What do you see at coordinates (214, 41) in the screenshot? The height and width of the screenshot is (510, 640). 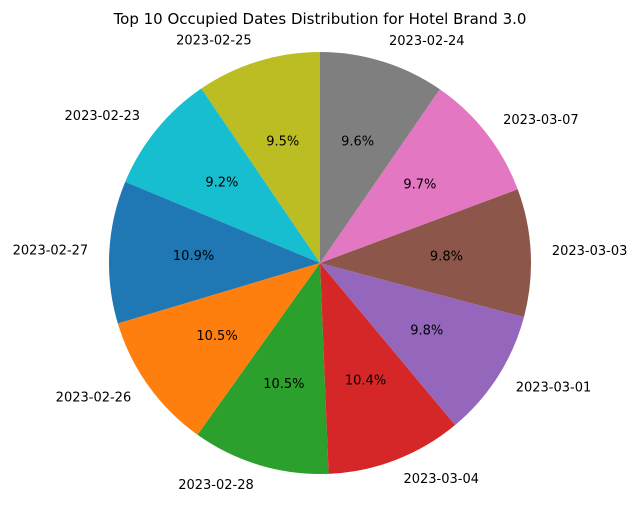 I see `slice-category-label: 2023-02-25` at bounding box center [214, 41].